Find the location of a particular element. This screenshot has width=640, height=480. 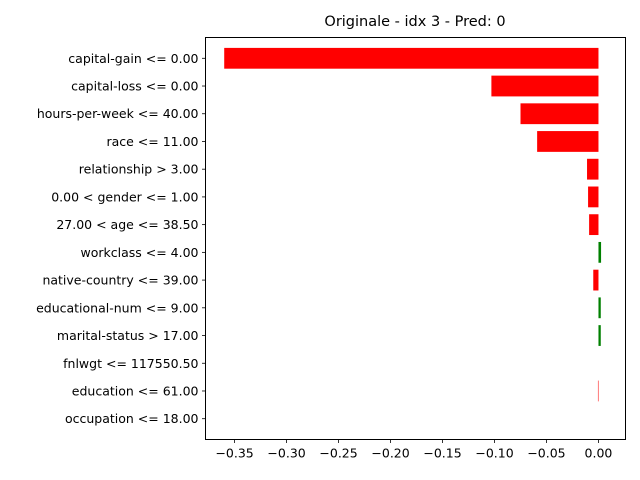

x-tick-label-0: −0.35 is located at coordinates (234, 453).